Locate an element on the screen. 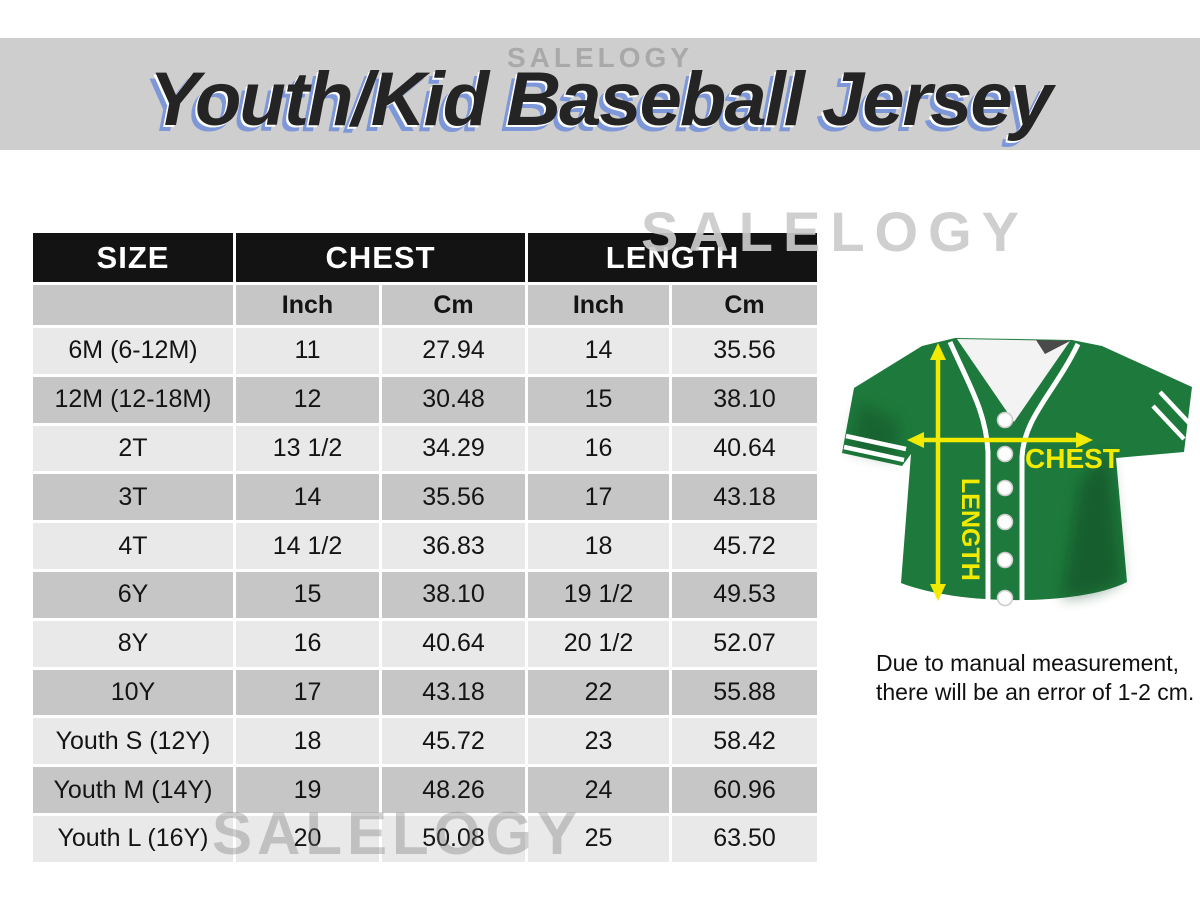  table-row: Youth L (16Y) 20 50.08 25 63.50 is located at coordinates (425, 838).